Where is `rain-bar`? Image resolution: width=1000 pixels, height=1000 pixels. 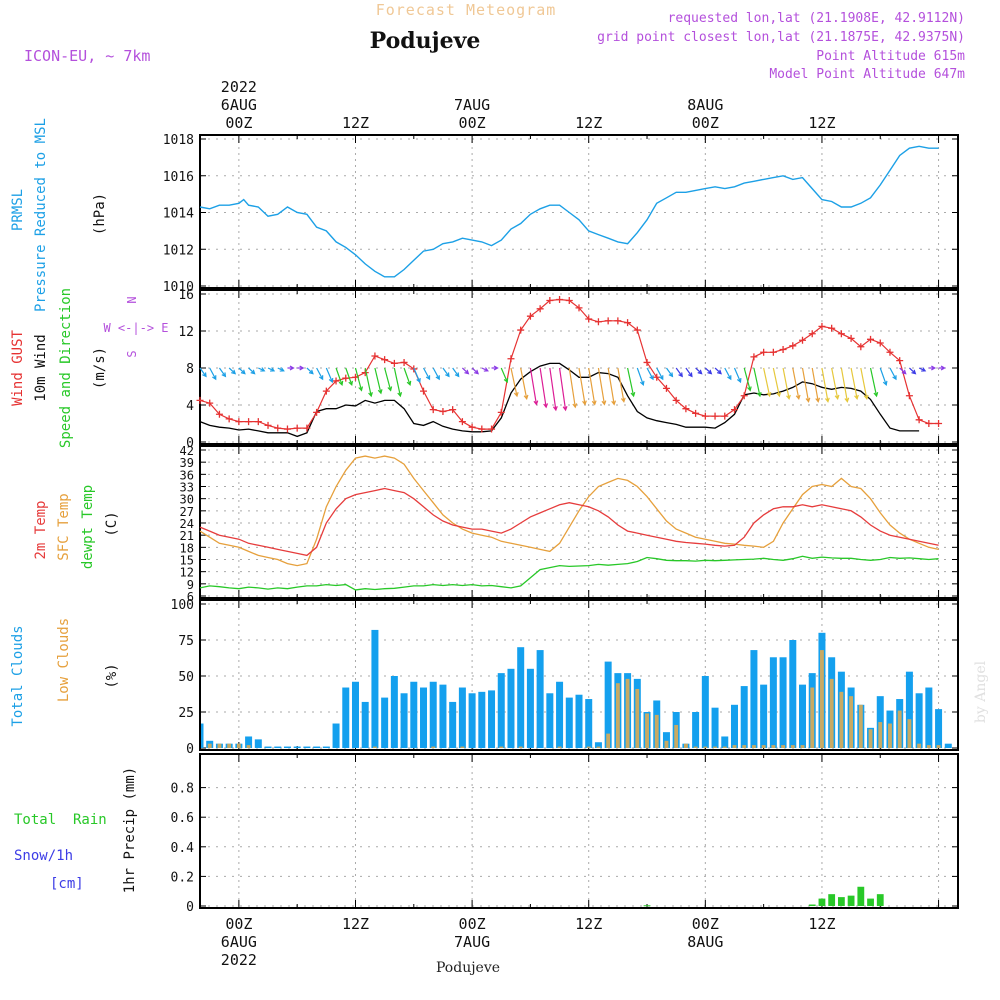
rain-bar is located at coordinates (822, 902).